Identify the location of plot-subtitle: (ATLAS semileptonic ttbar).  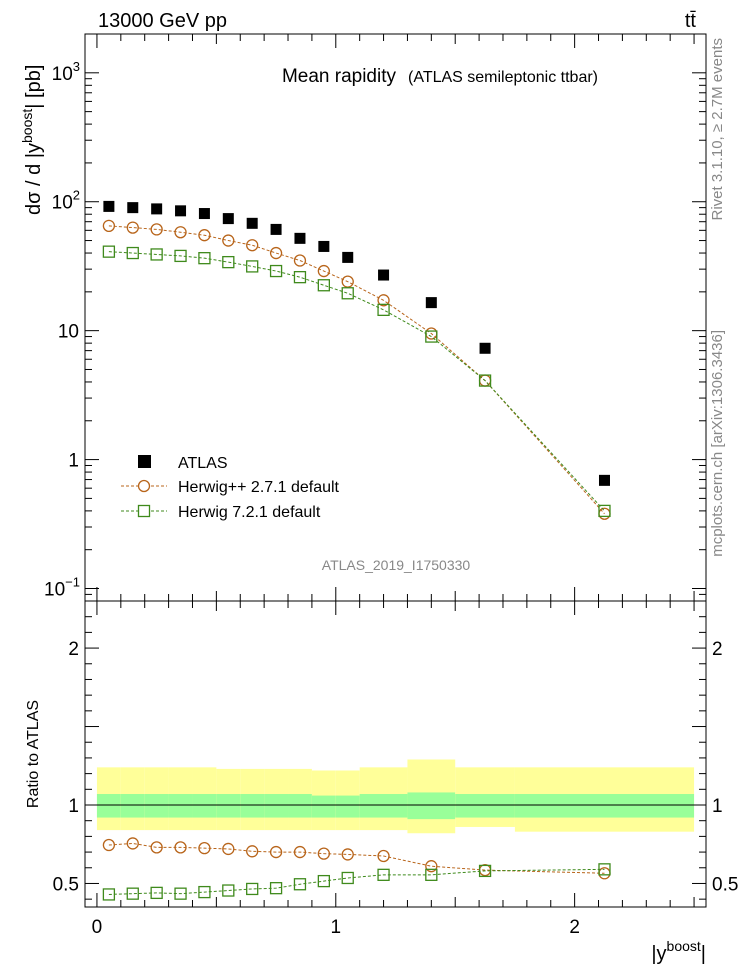
(503, 77).